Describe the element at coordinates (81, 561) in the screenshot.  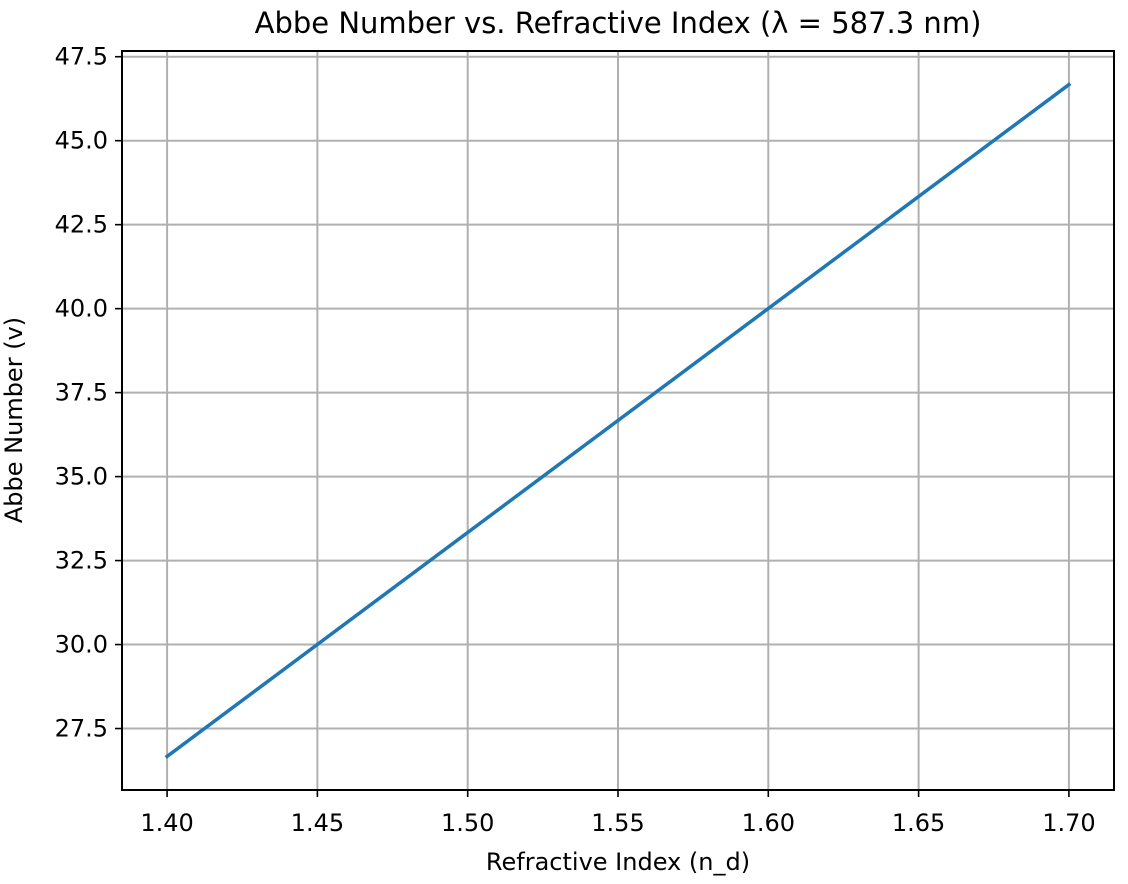
I see `y-tick-label: 32.5` at that location.